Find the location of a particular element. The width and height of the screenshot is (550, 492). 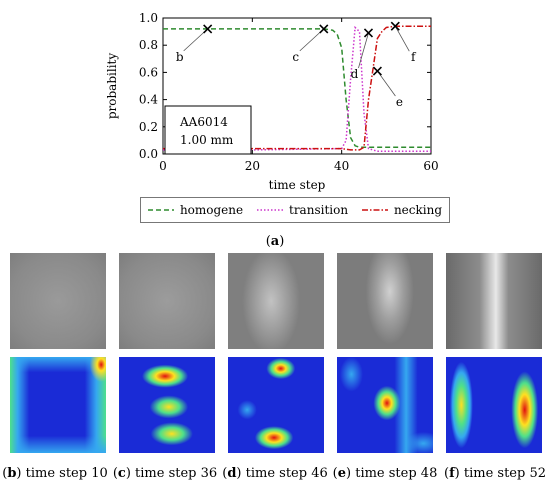

legend-item-homogene: homogene is located at coordinates (195, 210).